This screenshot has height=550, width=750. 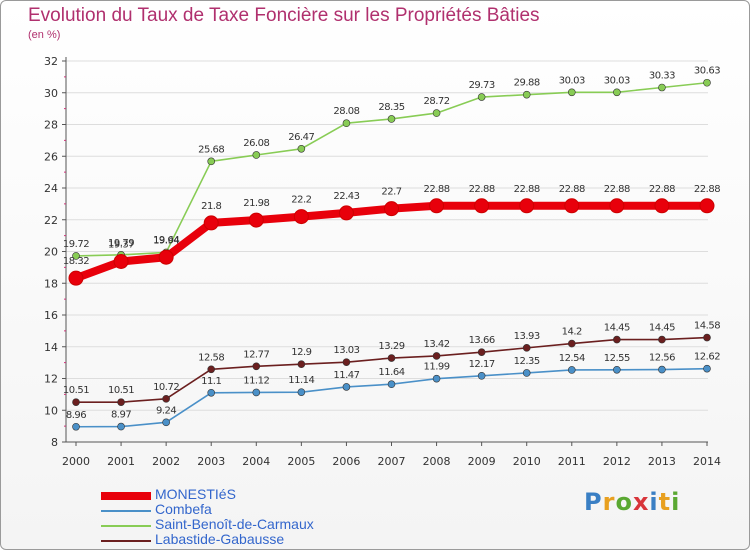 I want to click on x-tick-label: 2012, so click(x=617, y=461).